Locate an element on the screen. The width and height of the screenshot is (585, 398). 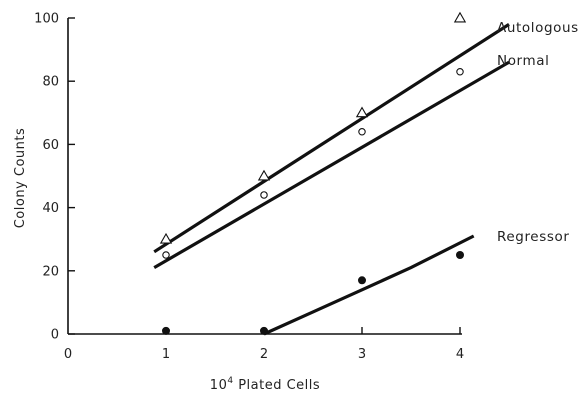
x-tick-label: 0 is located at coordinates (68, 354).